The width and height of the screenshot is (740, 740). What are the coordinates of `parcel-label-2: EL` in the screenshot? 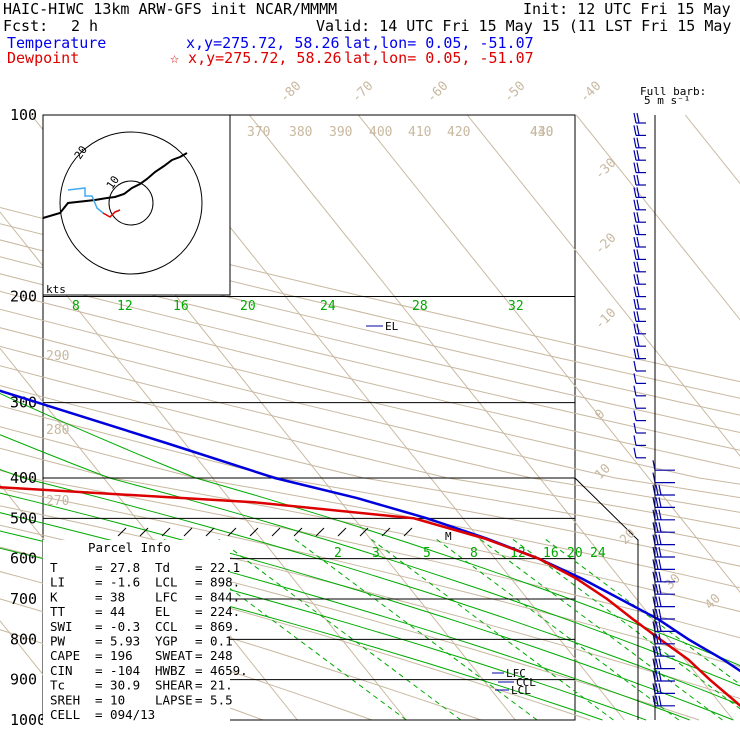 It's located at (162, 611).